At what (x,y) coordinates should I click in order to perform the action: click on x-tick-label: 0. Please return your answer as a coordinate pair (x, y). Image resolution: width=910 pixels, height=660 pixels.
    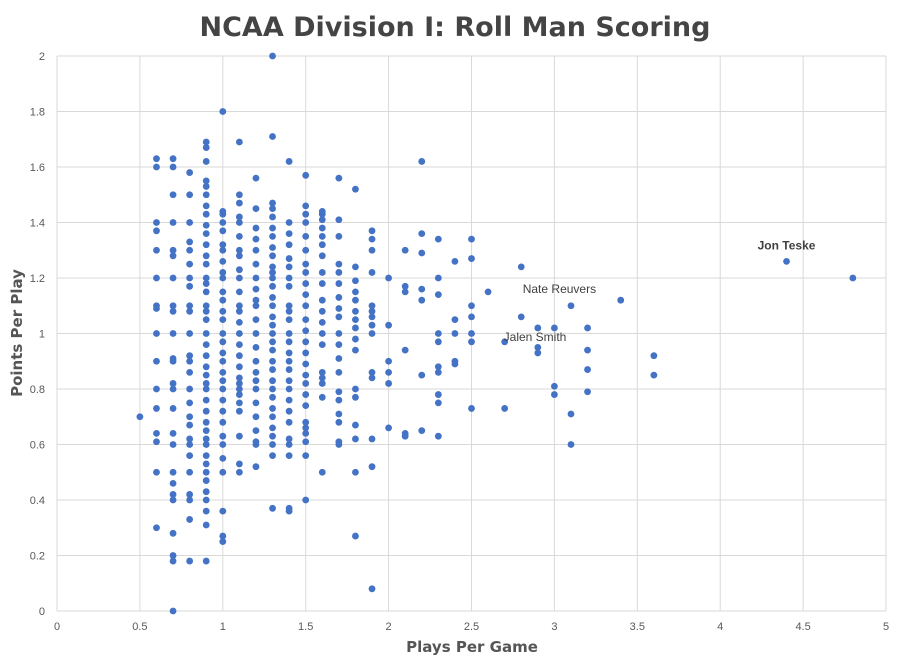
    Looking at the image, I should click on (57, 627).